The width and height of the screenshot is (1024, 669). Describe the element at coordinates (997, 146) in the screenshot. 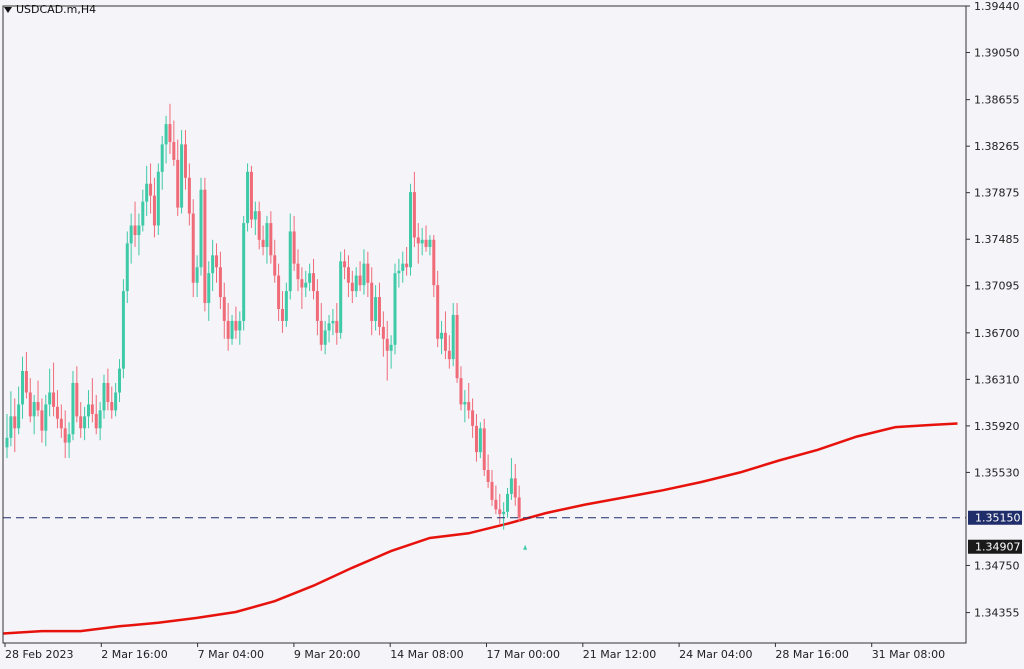

I see `y-tick-label: 1.38265` at that location.